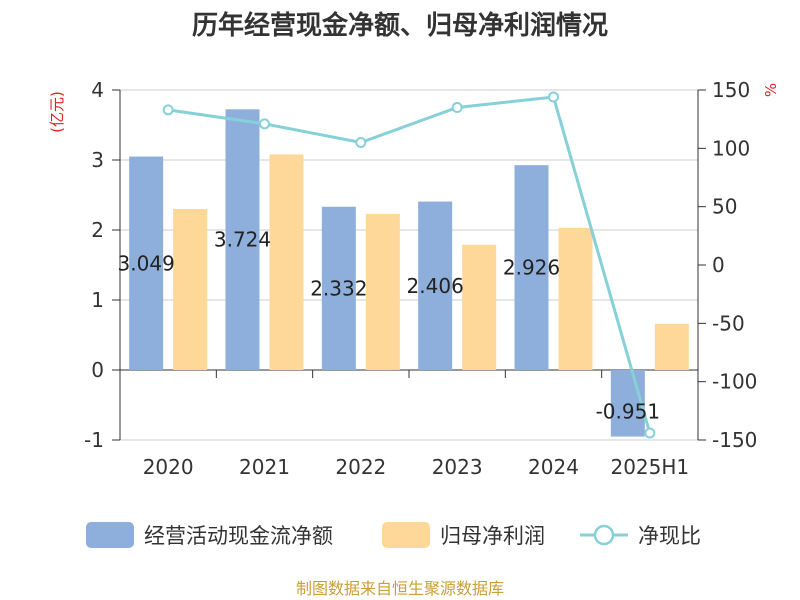 This screenshot has width=800, height=600. Describe the element at coordinates (97, 300) in the screenshot. I see `y-left-tick-label: 1` at that location.